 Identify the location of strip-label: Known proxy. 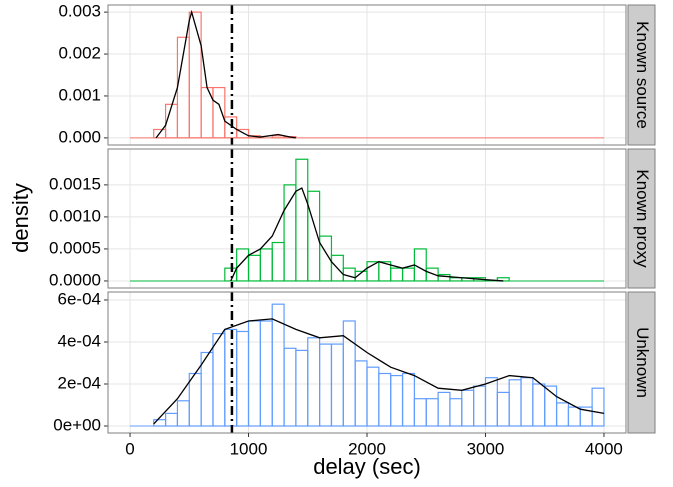
(642, 218).